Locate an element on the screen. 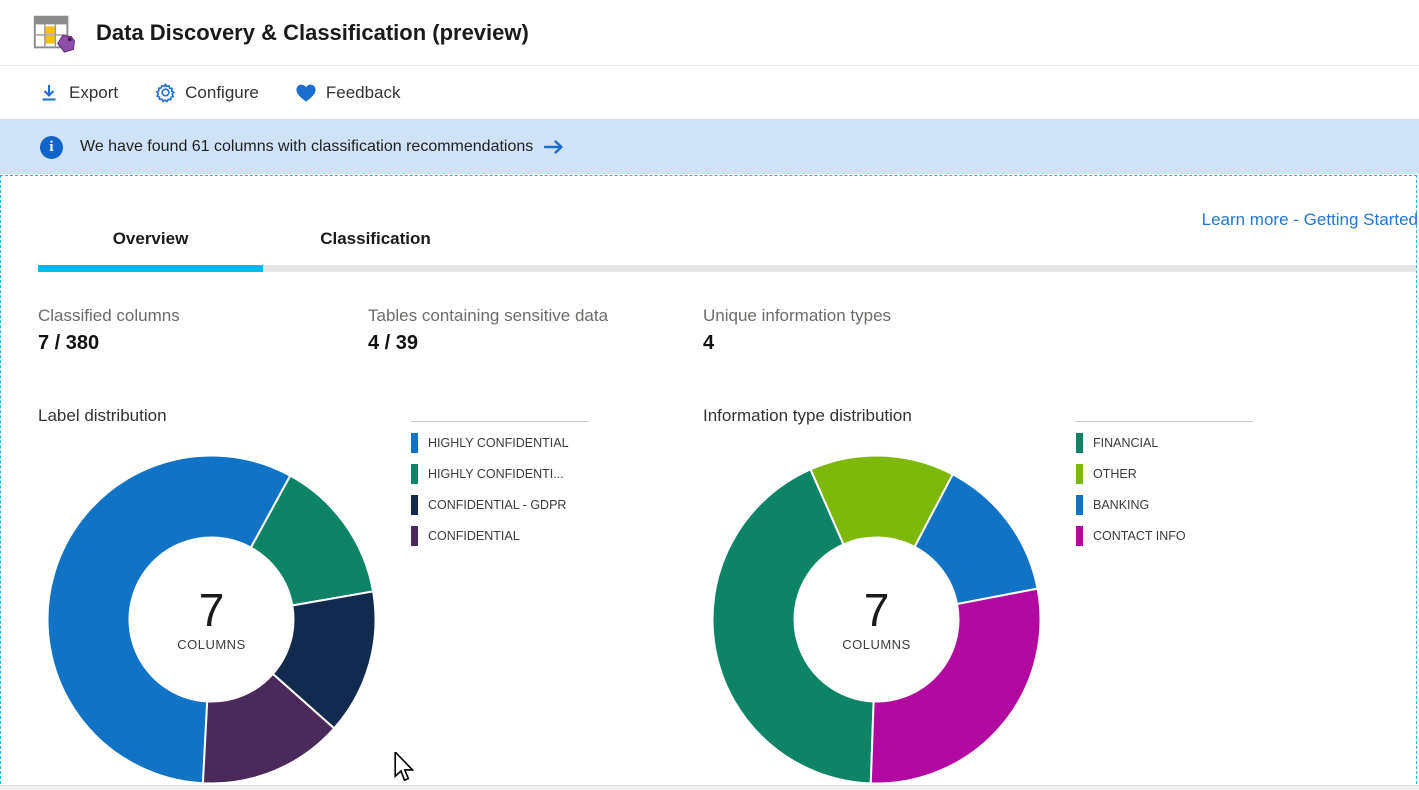 Image resolution: width=1419 pixels, height=790 pixels. label-distribution-donut: 7 COLUMNS is located at coordinates (211, 618).